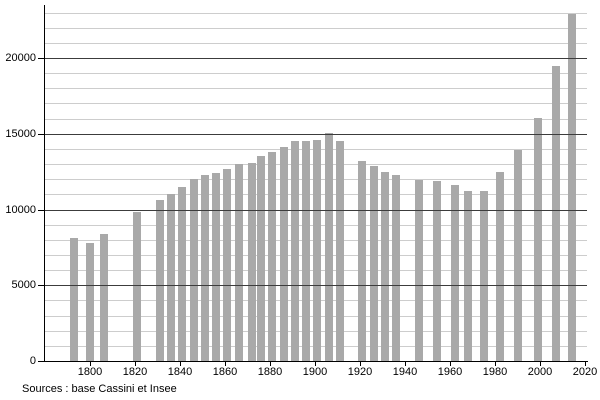  Describe the element at coordinates (32, 361) in the screenshot. I see `y-axis-label: 0` at that location.